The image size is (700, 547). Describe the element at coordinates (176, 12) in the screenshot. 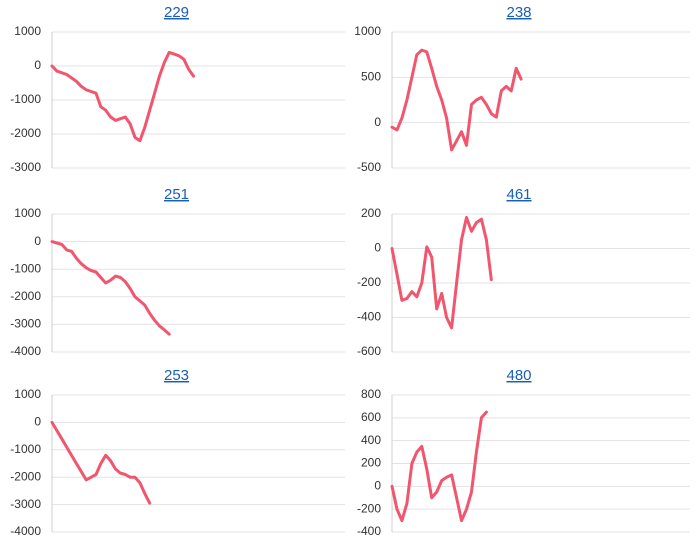

I see `chart-title: 229` at that location.